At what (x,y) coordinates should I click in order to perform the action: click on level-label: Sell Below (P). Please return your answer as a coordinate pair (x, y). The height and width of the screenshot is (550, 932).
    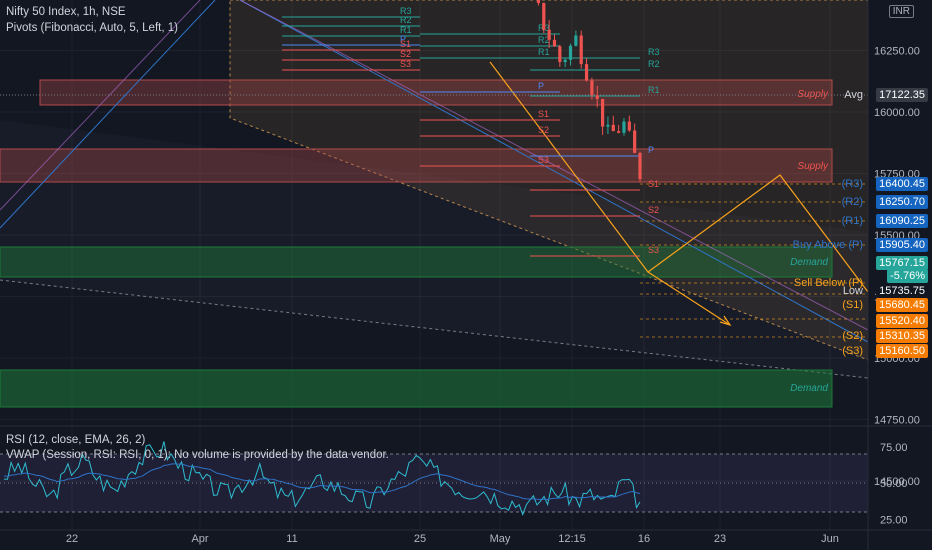
    Looking at the image, I should click on (828, 283).